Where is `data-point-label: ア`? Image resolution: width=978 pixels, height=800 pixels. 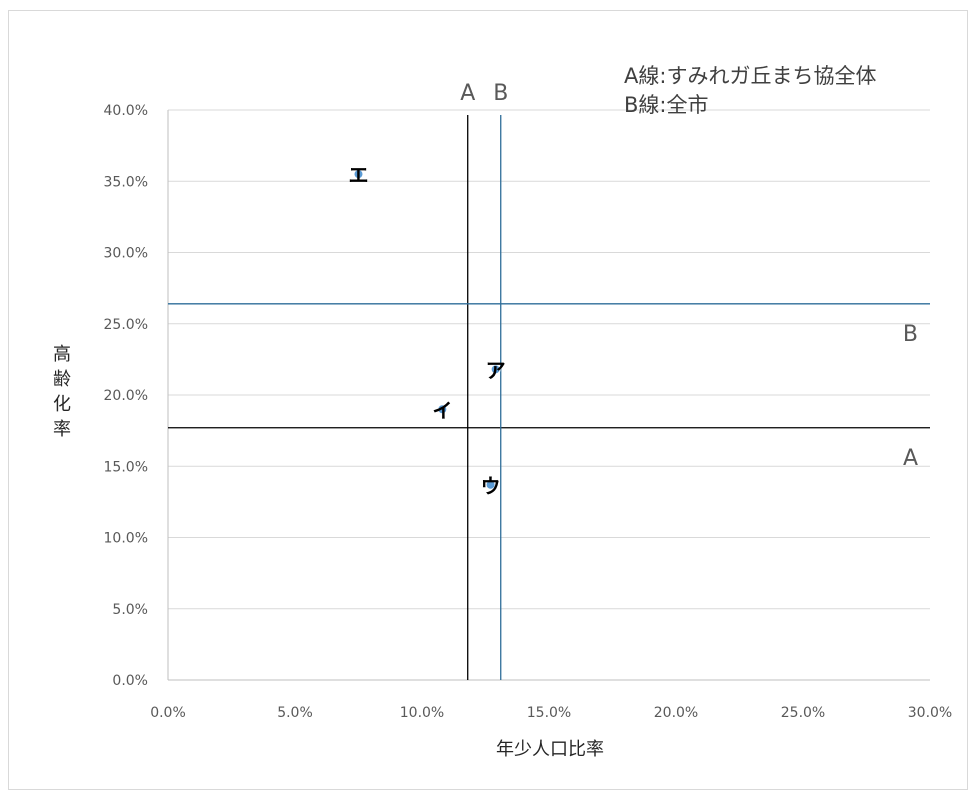
data-point-label: ア is located at coordinates (496, 370).